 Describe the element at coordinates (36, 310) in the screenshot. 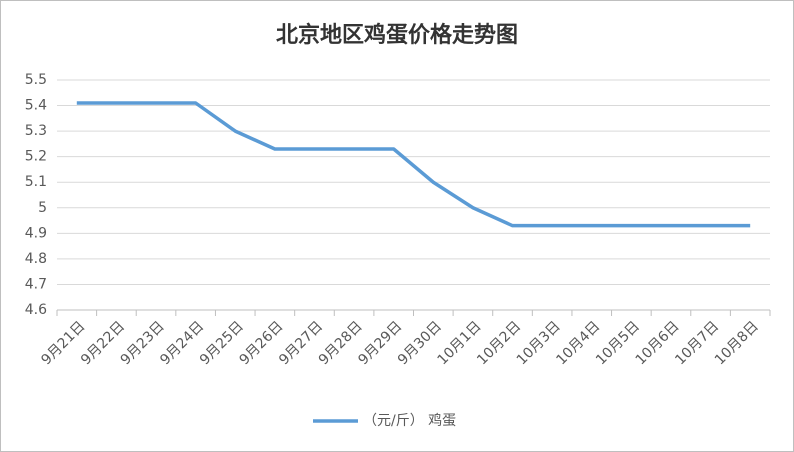

I see `y-tick-label: 4.6` at that location.